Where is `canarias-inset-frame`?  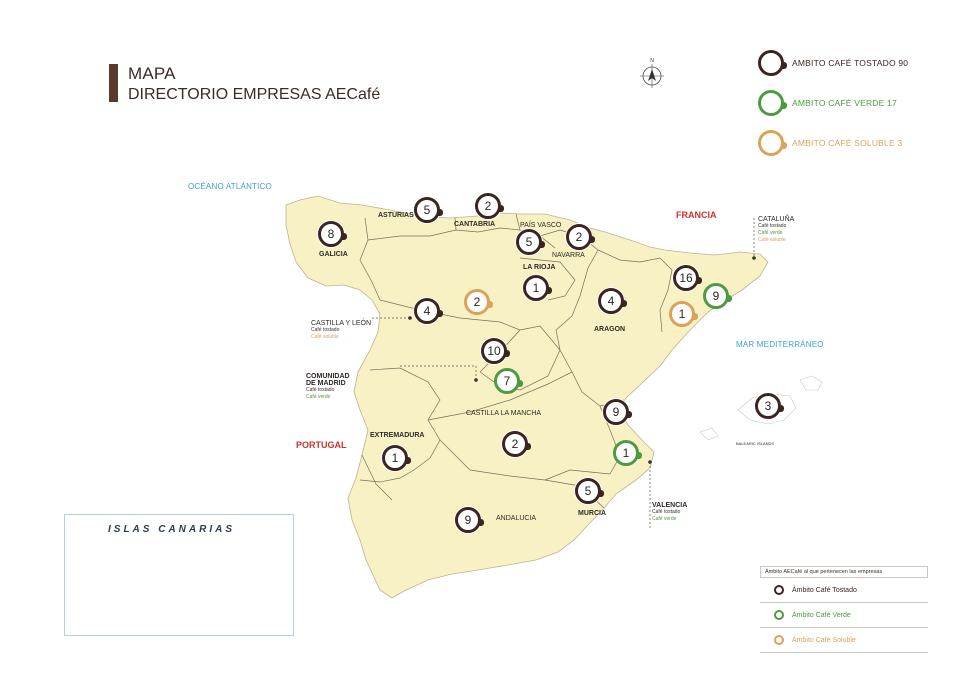 canarias-inset-frame is located at coordinates (179, 575).